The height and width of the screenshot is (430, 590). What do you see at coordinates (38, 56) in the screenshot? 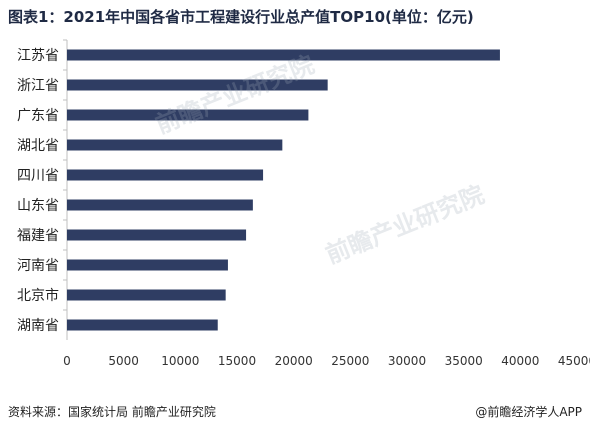
I see `category-label-0: 江苏省` at bounding box center [38, 56].